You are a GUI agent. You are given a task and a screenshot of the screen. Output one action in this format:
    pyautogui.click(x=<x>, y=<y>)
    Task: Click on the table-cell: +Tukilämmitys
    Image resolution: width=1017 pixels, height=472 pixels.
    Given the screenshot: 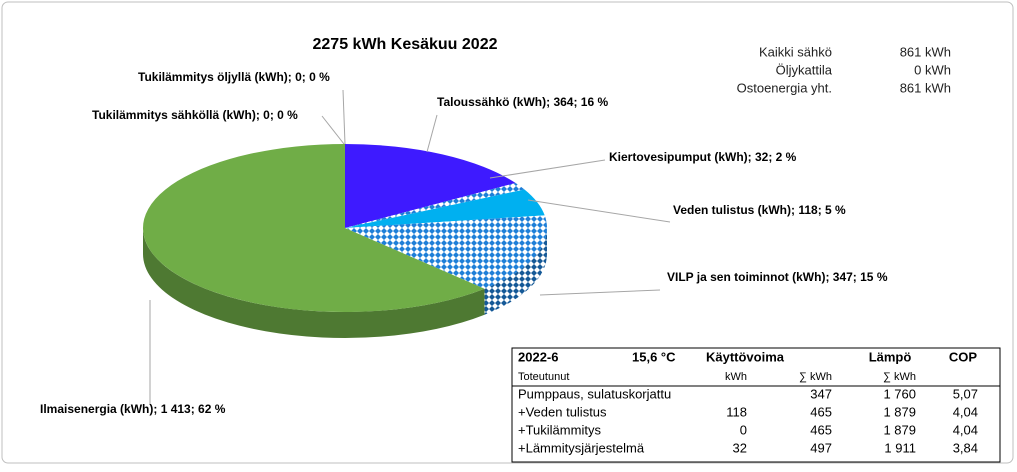 What is the action you would take?
    pyautogui.click(x=559, y=429)
    